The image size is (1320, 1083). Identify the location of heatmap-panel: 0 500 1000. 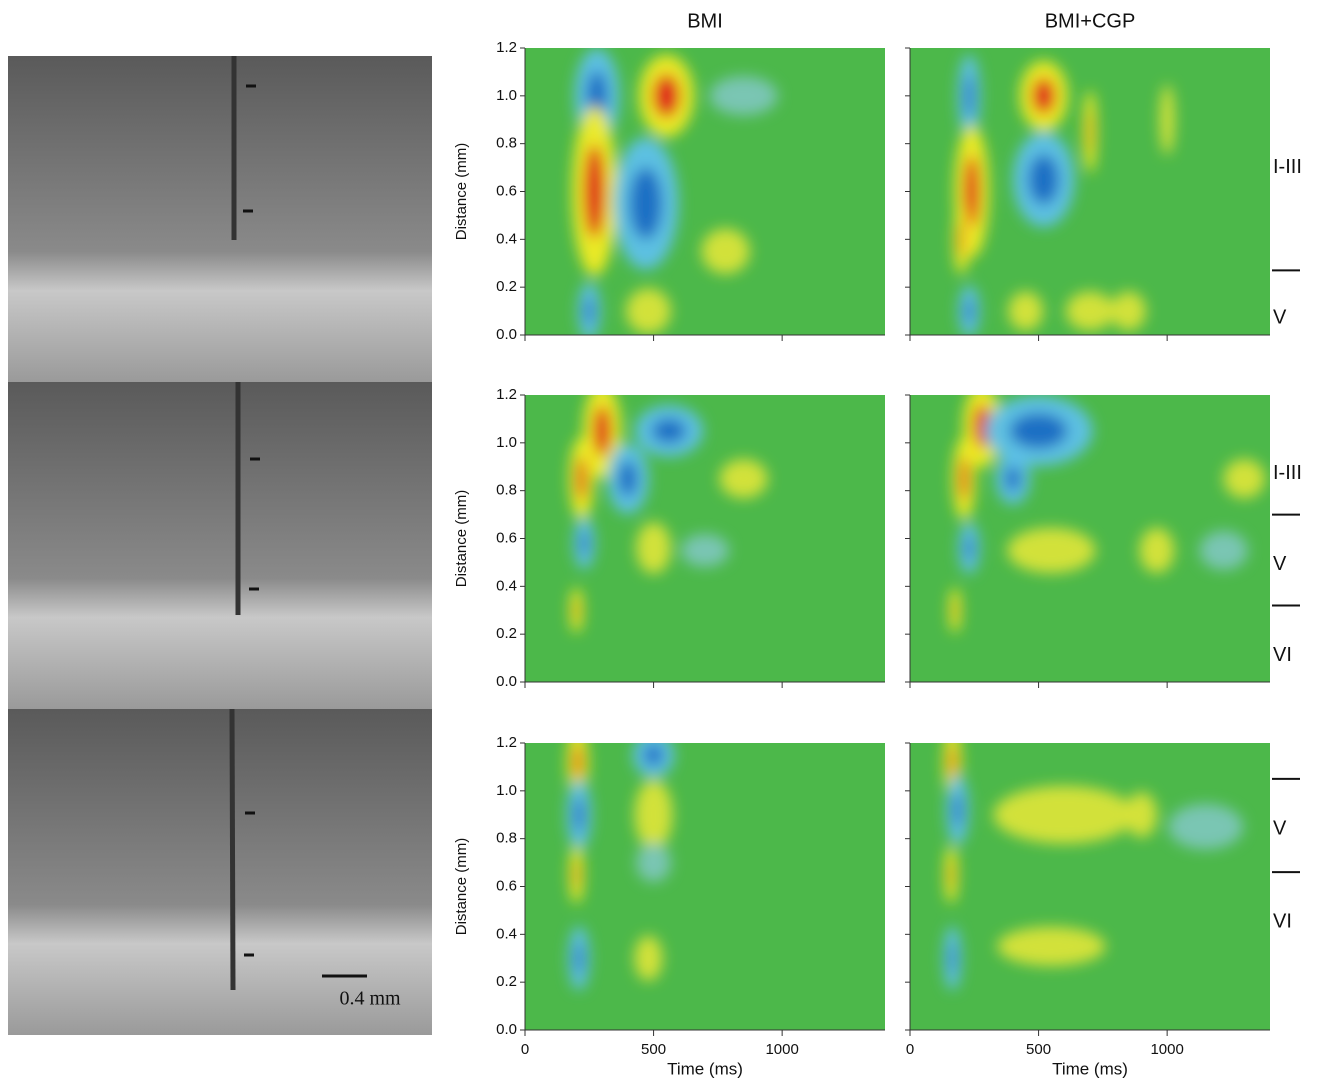
(1087, 900).